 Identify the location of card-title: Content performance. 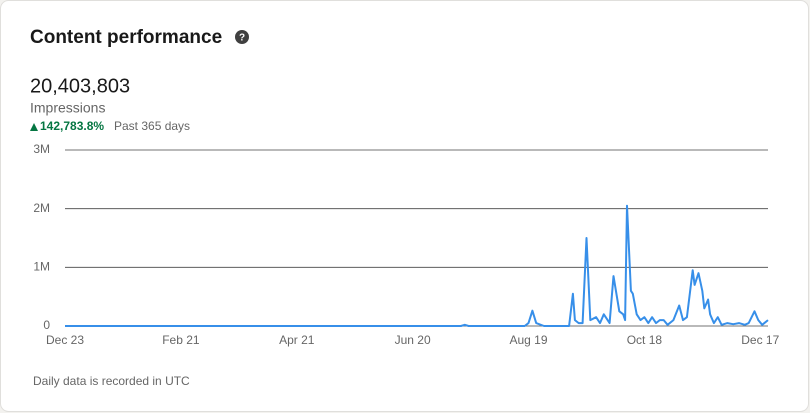
(126, 37).